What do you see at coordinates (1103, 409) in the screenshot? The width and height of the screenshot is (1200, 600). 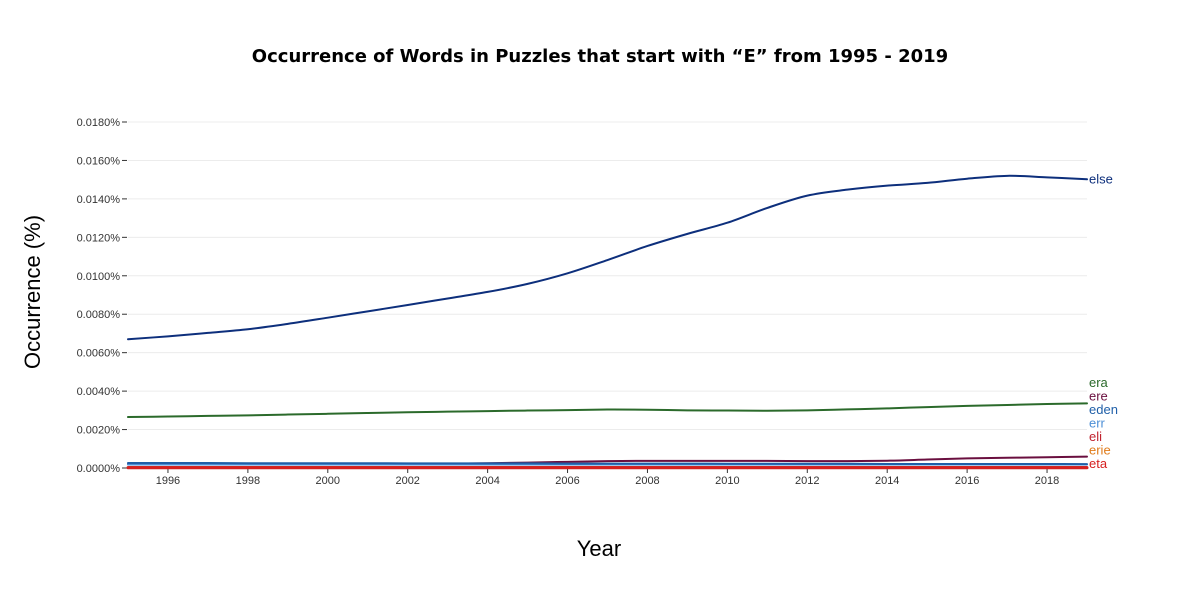 I see `series-label-eden: eden` at bounding box center [1103, 409].